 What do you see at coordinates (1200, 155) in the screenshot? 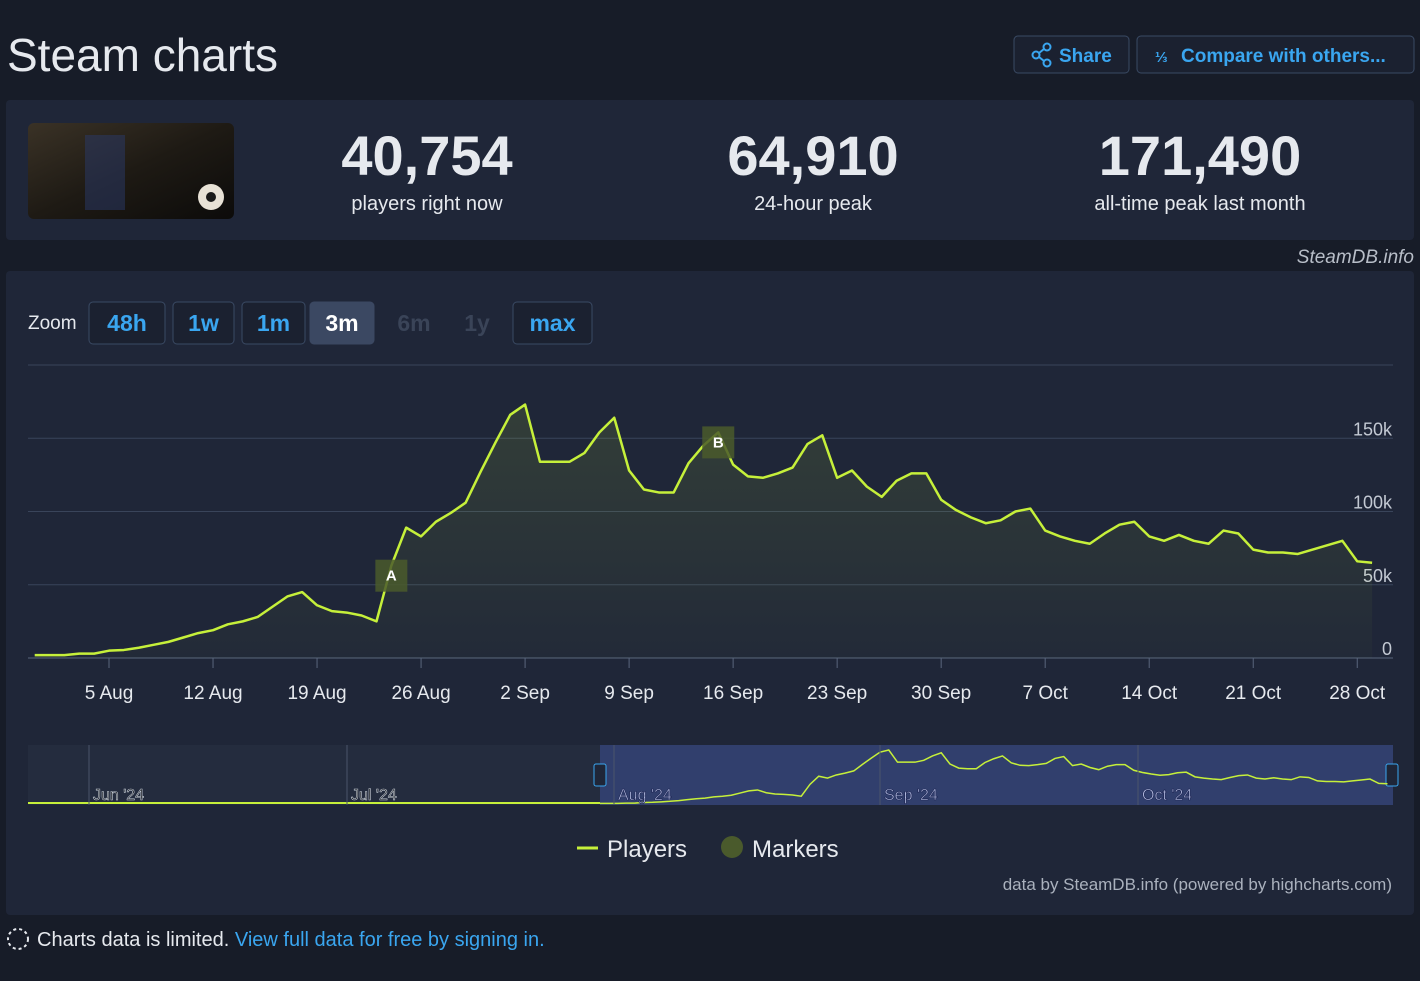
I see `stat-value: 171,490` at bounding box center [1200, 155].